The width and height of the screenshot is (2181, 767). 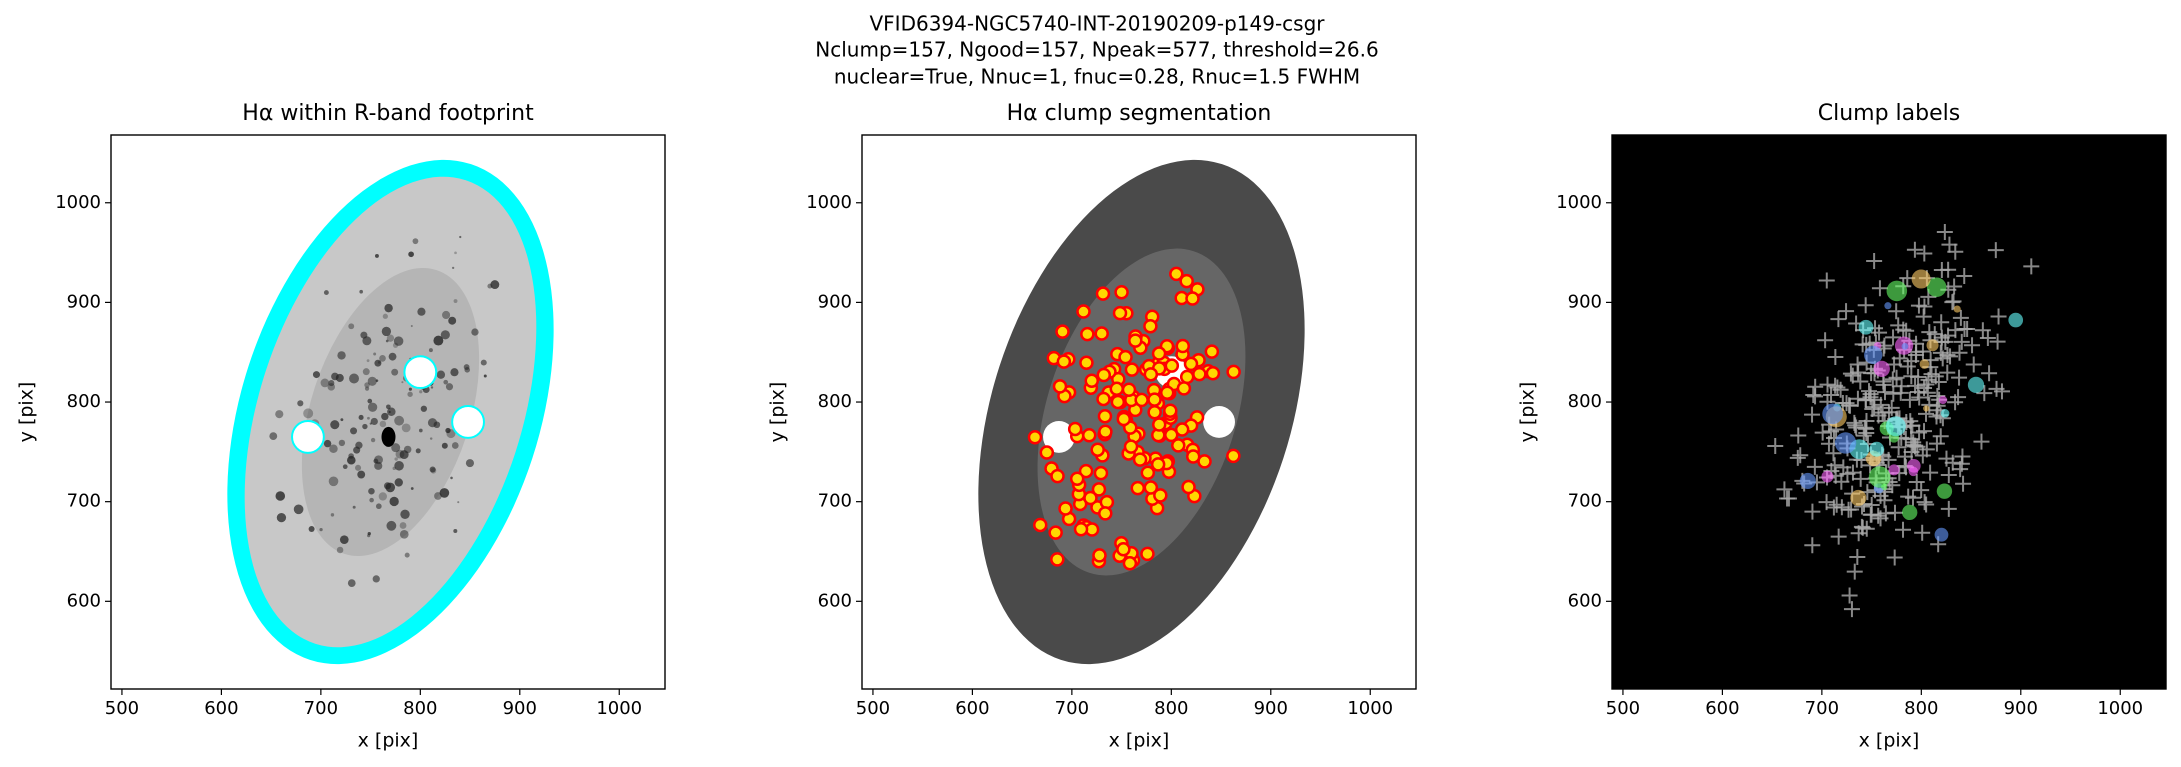 What do you see at coordinates (1722, 708) in the screenshot?
I see `x-tick-label: 600` at bounding box center [1722, 708].